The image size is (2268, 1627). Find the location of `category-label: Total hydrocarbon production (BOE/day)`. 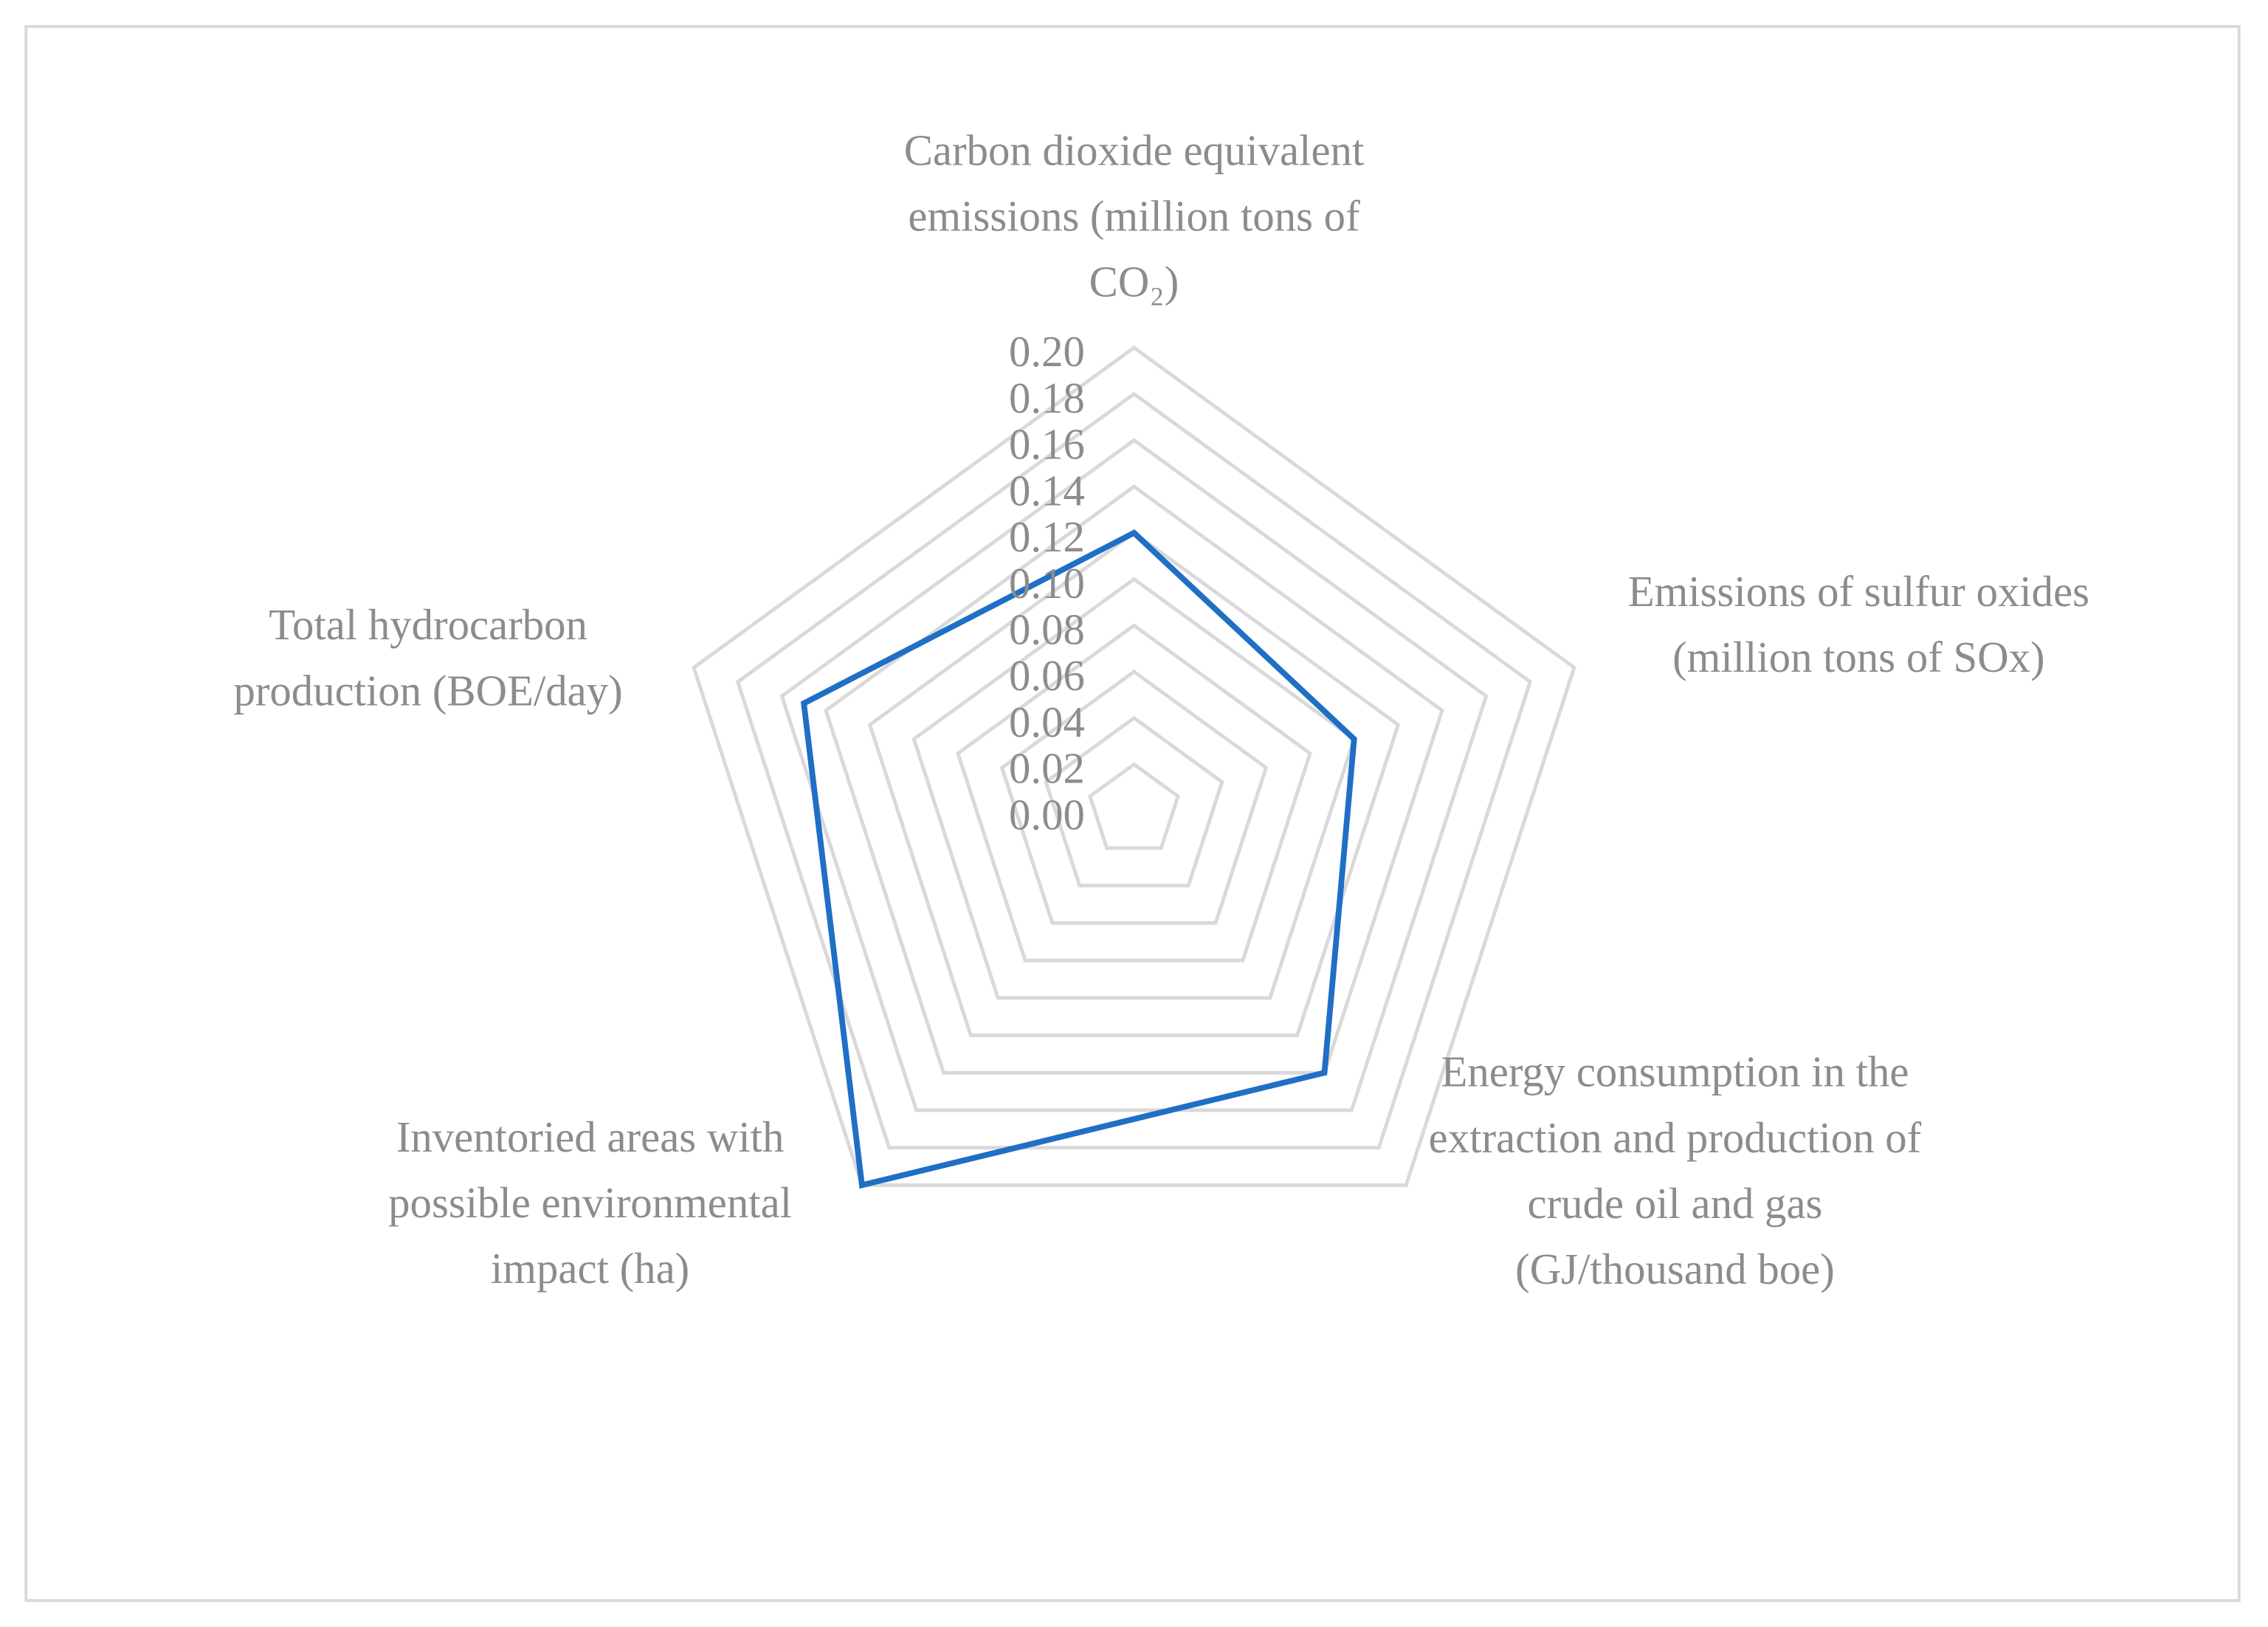

category-label: Total hydrocarbon production (BOE/day) is located at coordinates (427, 658).